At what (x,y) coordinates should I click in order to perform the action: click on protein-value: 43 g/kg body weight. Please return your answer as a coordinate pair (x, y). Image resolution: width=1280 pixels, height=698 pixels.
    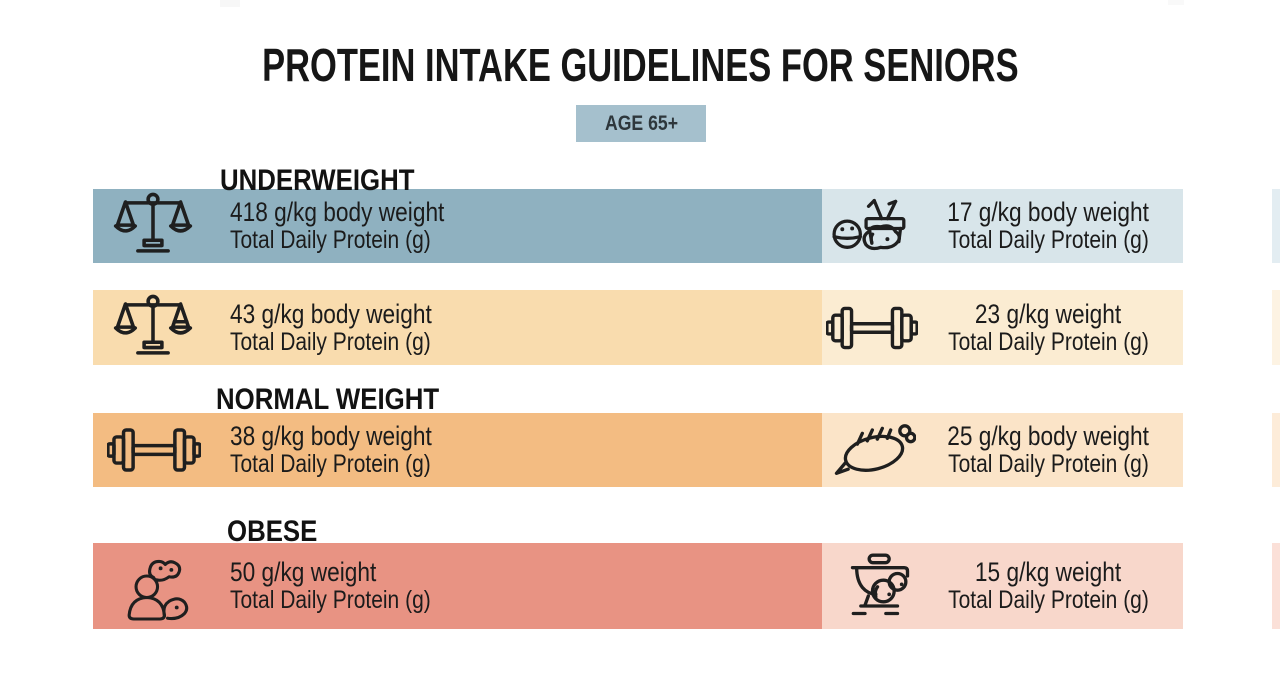
    Looking at the image, I should click on (331, 313).